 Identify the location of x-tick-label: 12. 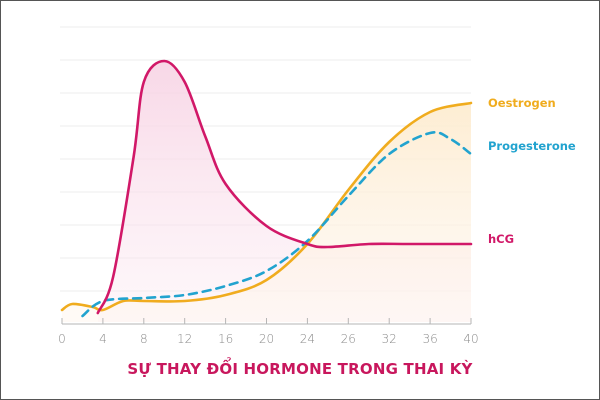
(184, 339).